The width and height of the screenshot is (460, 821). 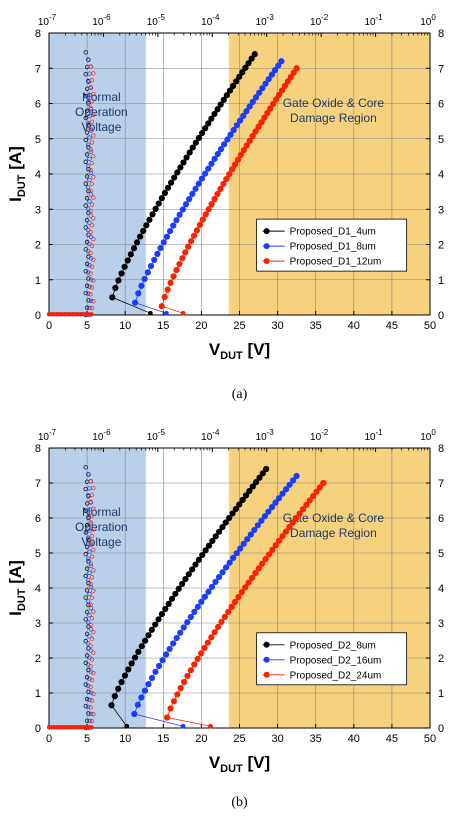 I want to click on top-tick-exponent: -3, so click(x=271, y=17).